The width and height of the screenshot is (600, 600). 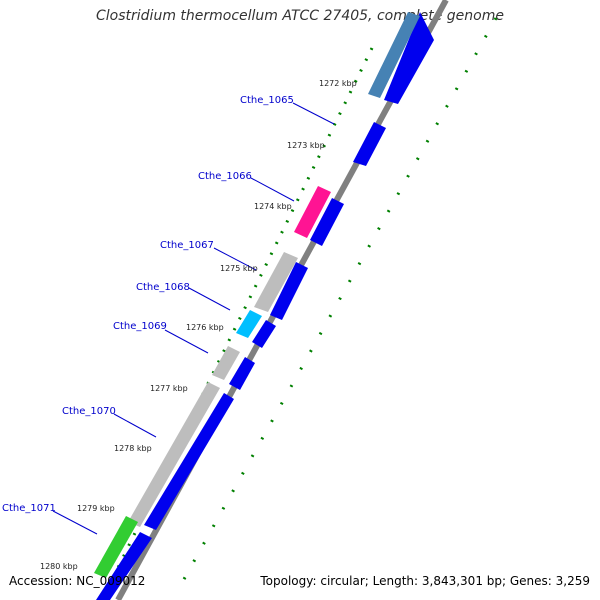 I want to click on gene-label: Cthe_1065, so click(x=267, y=100).